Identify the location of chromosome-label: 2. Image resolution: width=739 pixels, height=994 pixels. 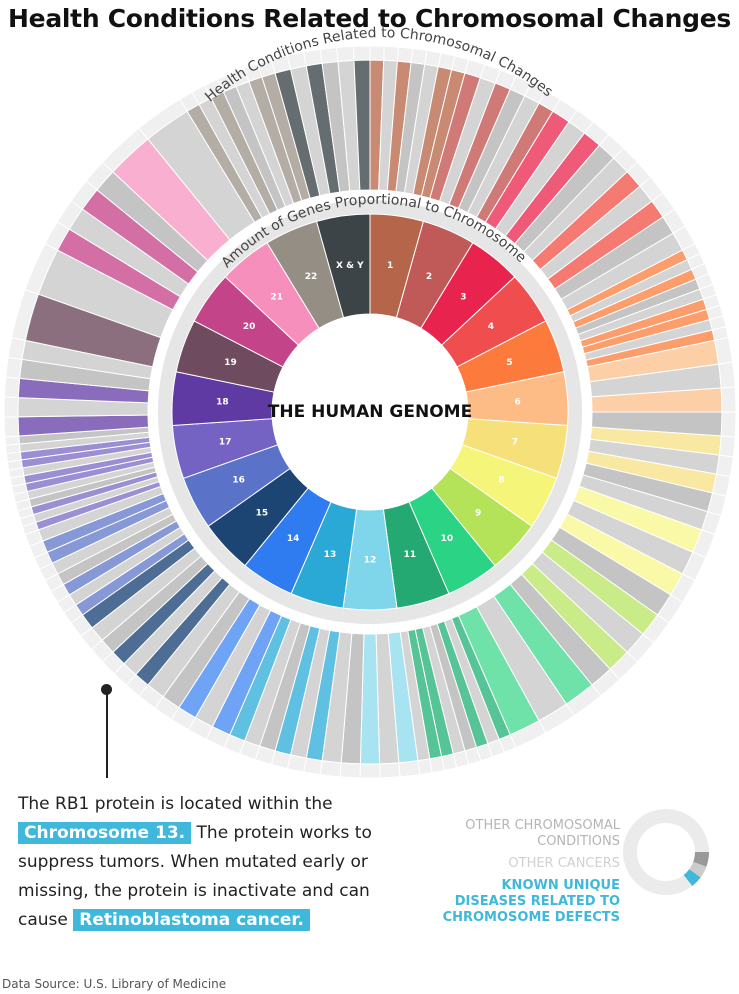
(429, 277).